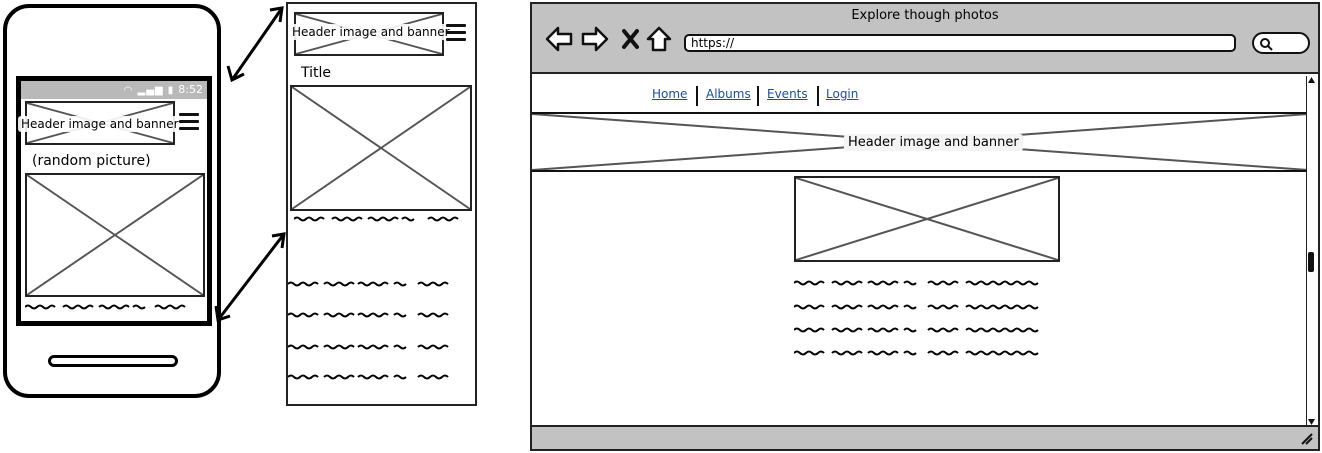 The width and height of the screenshot is (1322, 453). I want to click on banner-label: Header image and banner, so click(933, 142).